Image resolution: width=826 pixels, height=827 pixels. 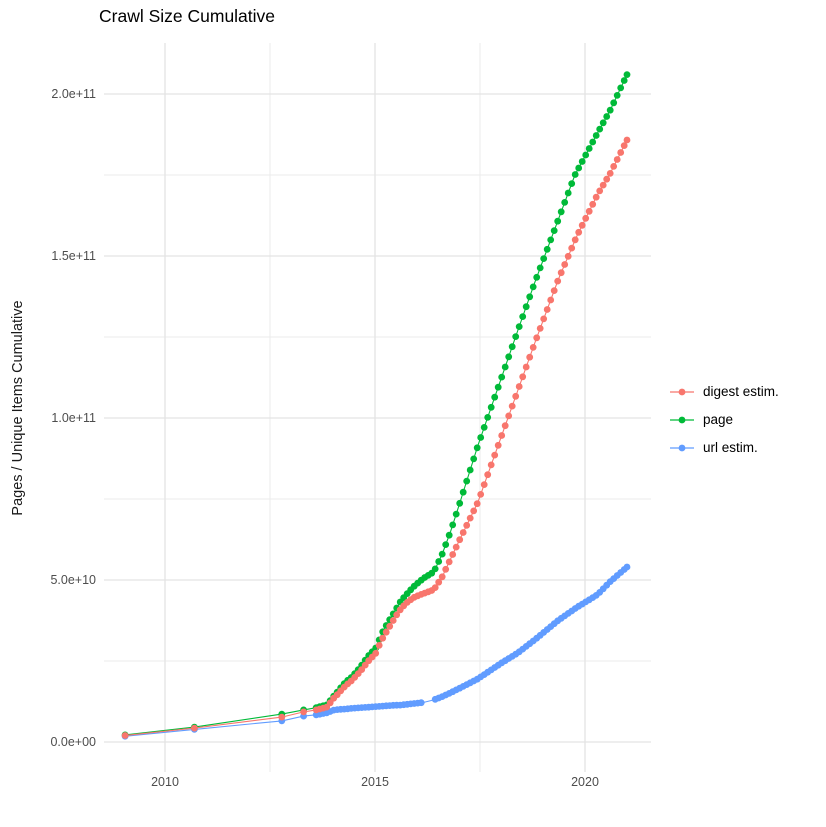 I want to click on y-tick-label: 5.0e+10, so click(x=73, y=580).